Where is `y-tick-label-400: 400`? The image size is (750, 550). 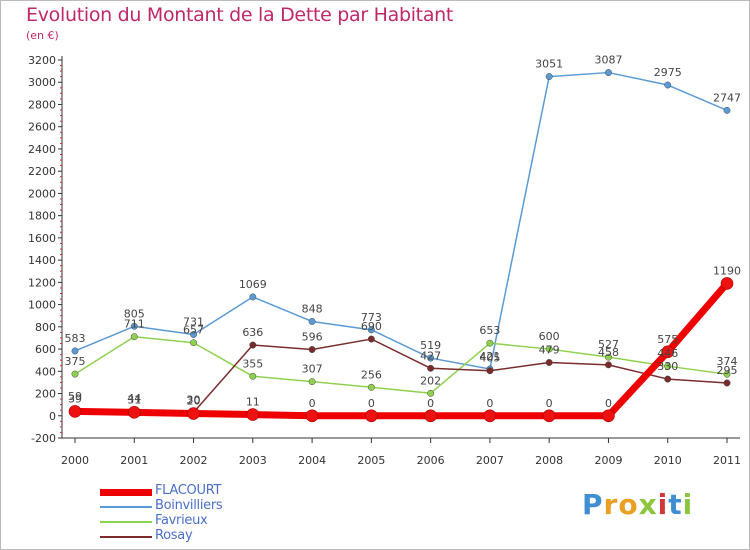
y-tick-label-400: 400 is located at coordinates (45, 371).